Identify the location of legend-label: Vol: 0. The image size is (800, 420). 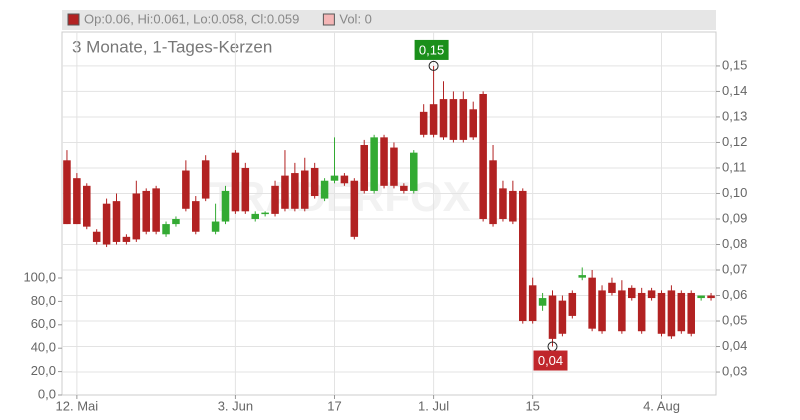
(355, 18).